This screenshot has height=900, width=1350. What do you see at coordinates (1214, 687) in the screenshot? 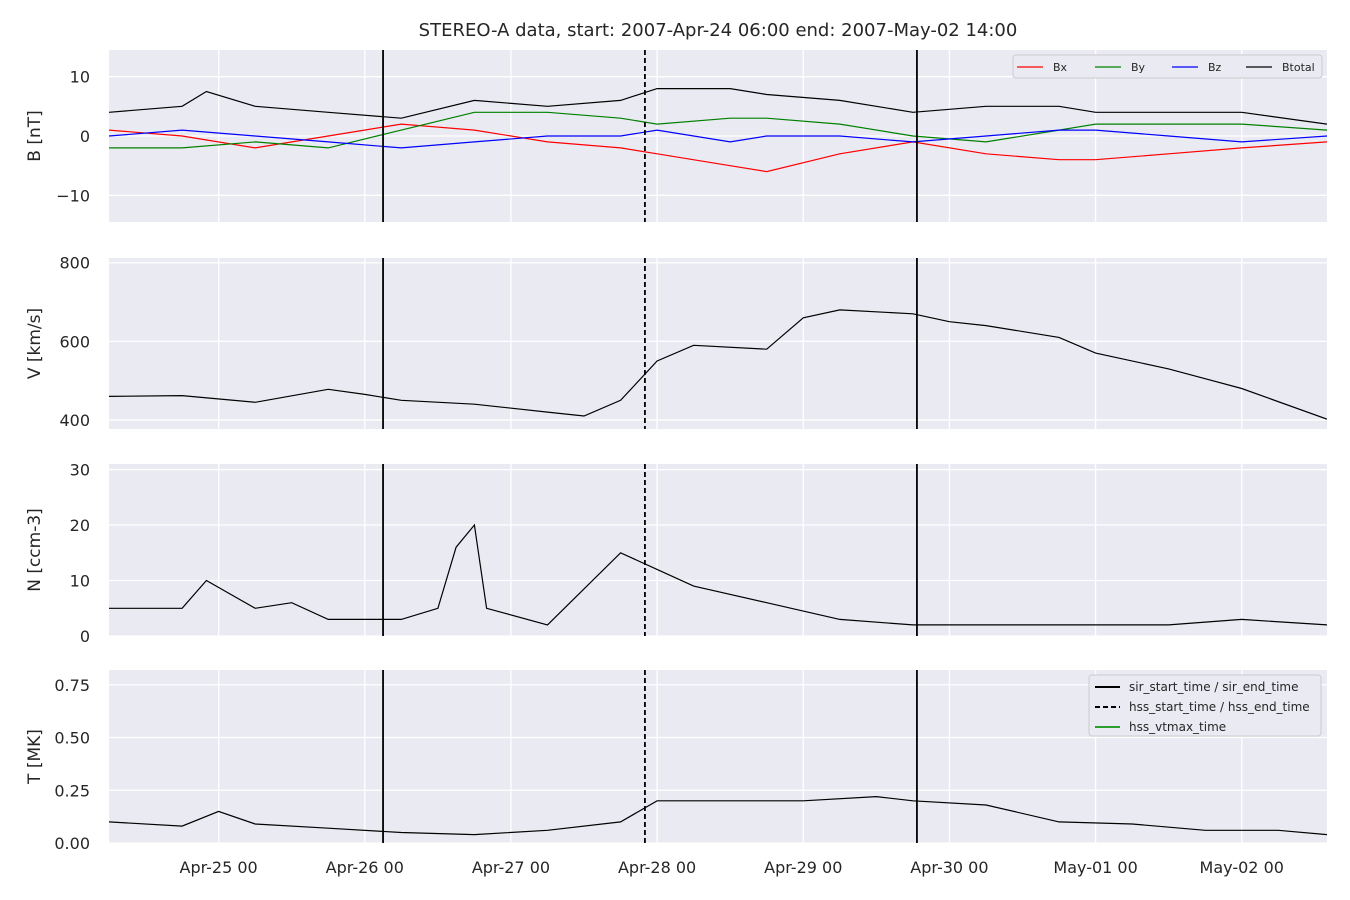
I see `legend-entry: sir_start_time / sir_end_time` at bounding box center [1214, 687].